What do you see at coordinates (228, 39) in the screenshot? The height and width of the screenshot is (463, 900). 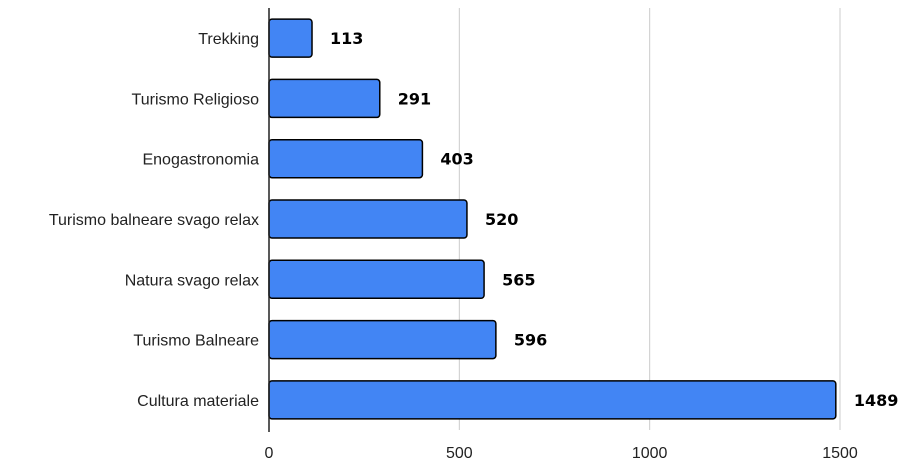 I see `category-label: Trekking` at bounding box center [228, 39].